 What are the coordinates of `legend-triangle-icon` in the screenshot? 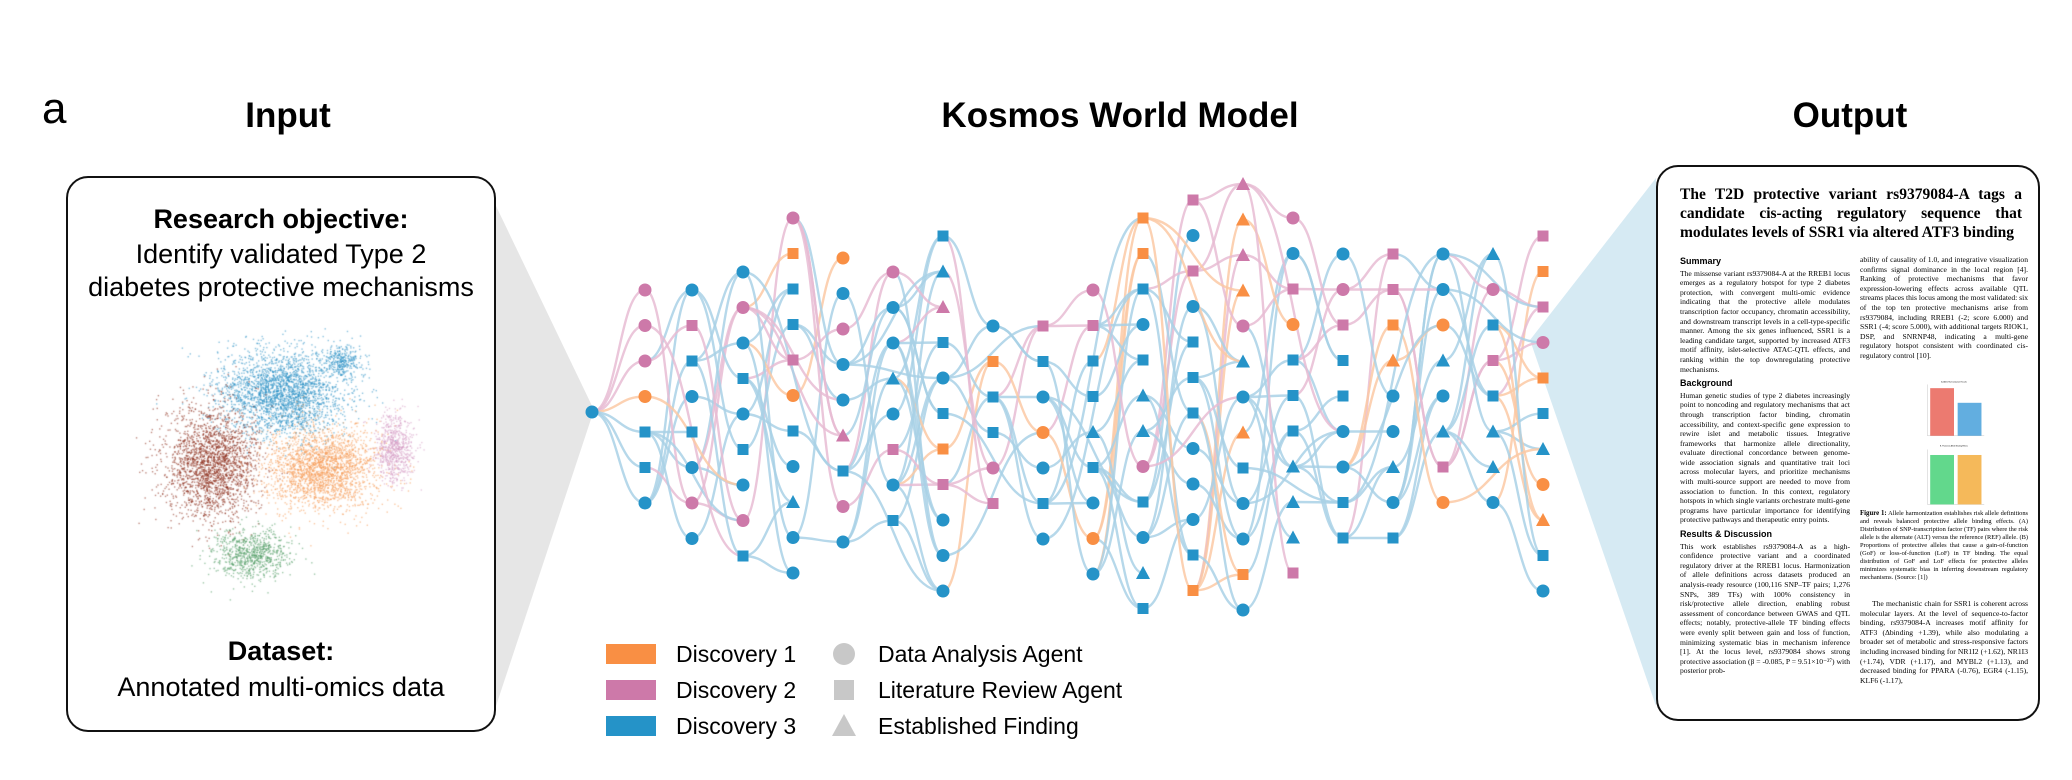 It's located at (844, 725).